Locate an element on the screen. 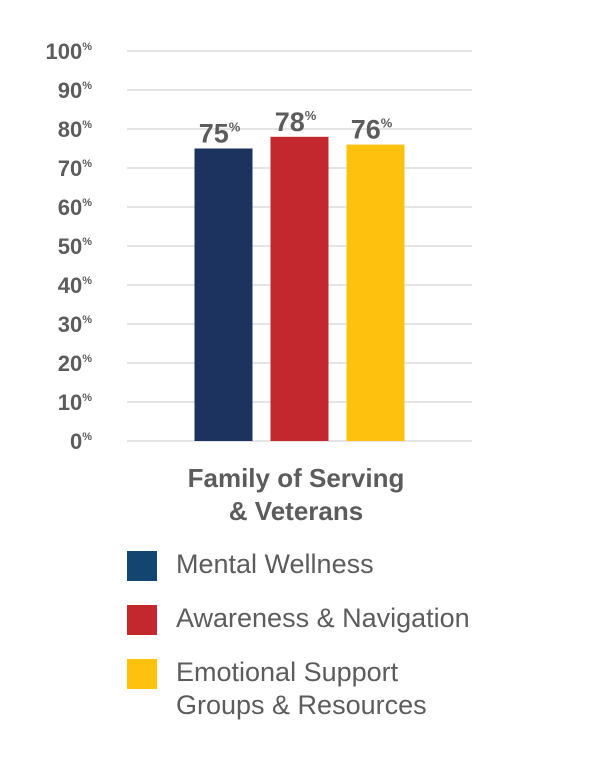 Image resolution: width=589 pixels, height=768 pixels. legend-item-awareness-navigation: Awareness & Navigation is located at coordinates (352, 618).